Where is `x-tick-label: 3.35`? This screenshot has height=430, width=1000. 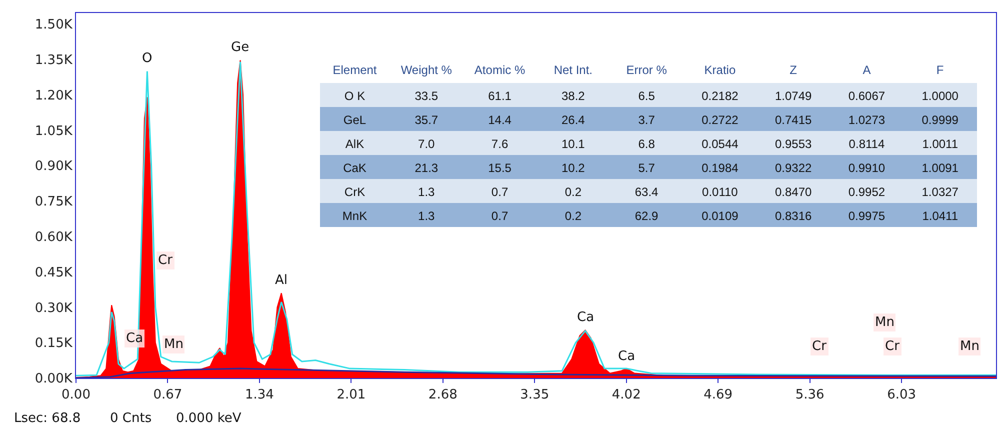 x-tick-label: 3.35 is located at coordinates (535, 395).